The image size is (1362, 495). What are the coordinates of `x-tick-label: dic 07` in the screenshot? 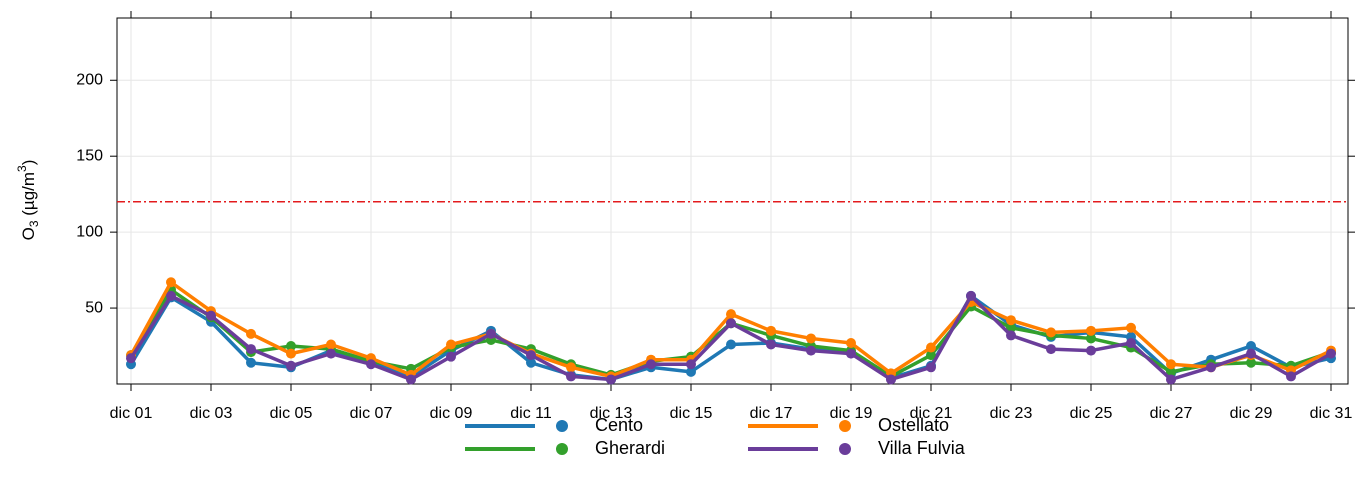 It's located at (371, 413).